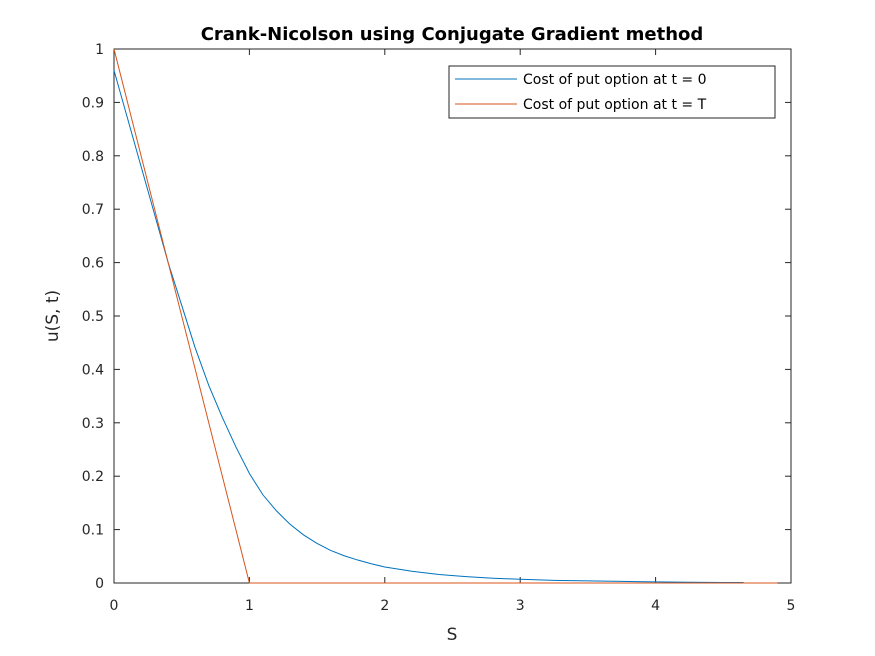 The image size is (875, 656). What do you see at coordinates (615, 105) in the screenshot?
I see `legend-entry-tT: Cost of put option at t = T` at bounding box center [615, 105].